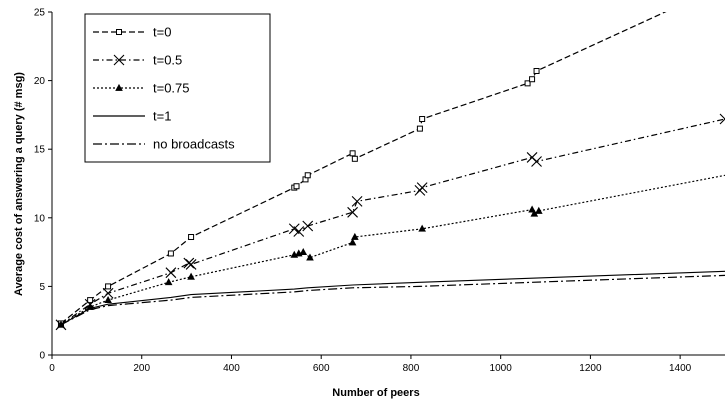 The width and height of the screenshot is (727, 400). Describe the element at coordinates (132, 32) in the screenshot. I see `legend-item-t-0: t=0` at that location.